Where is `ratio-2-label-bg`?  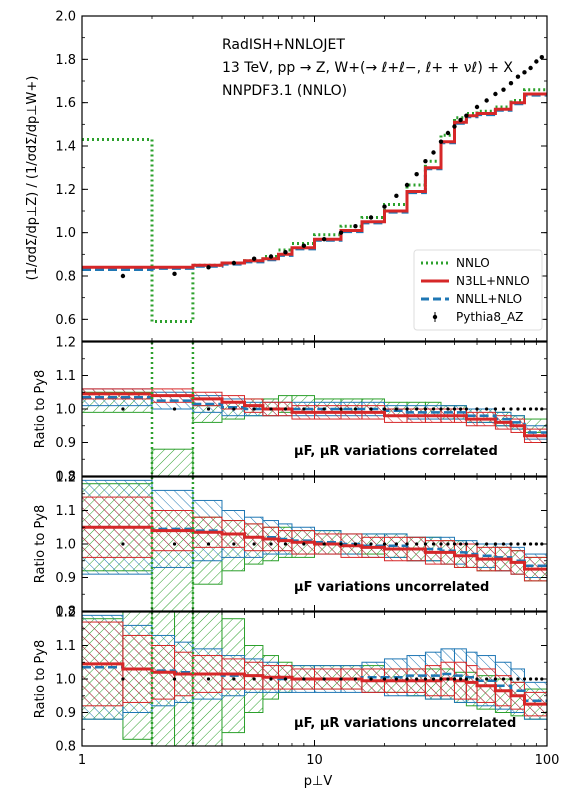 ratio-2-label-bg is located at coordinates (386, 586).